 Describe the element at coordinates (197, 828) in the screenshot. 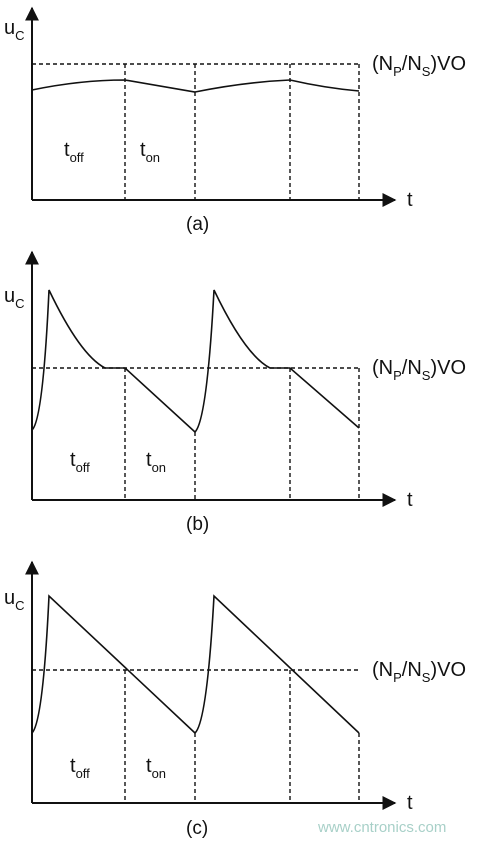

I see `panel-caption: (c)` at that location.